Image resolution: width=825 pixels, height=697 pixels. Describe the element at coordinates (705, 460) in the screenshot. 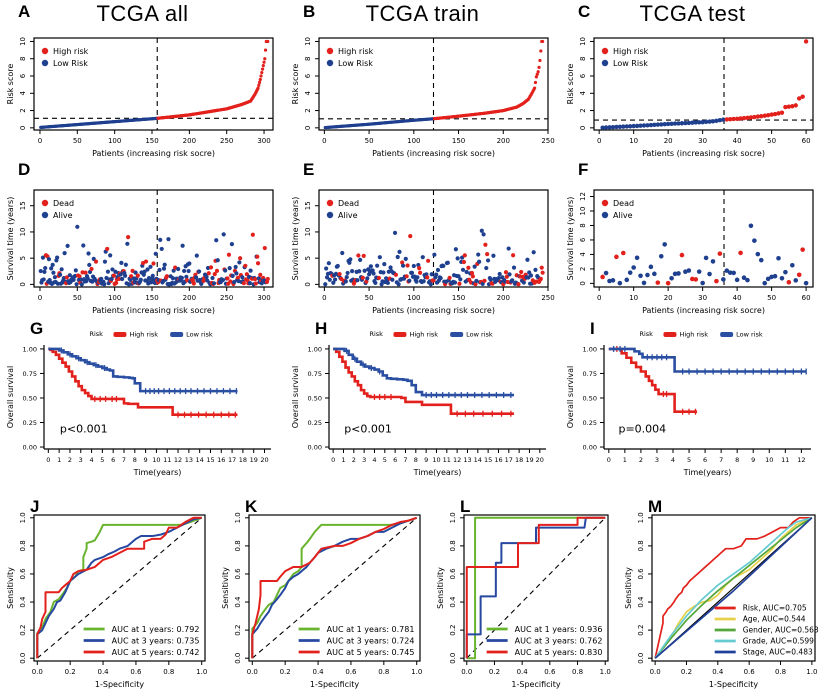

I see `x-tick-label: 6` at that location.